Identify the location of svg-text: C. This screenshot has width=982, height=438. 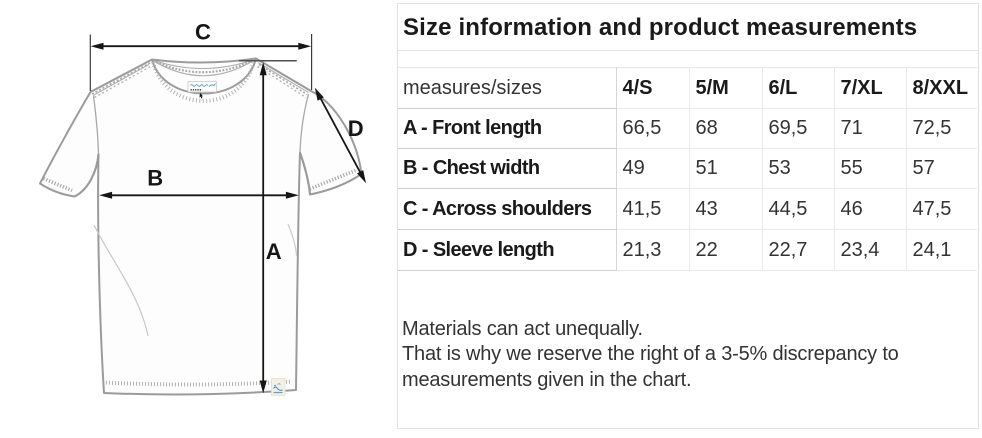
(203, 31).